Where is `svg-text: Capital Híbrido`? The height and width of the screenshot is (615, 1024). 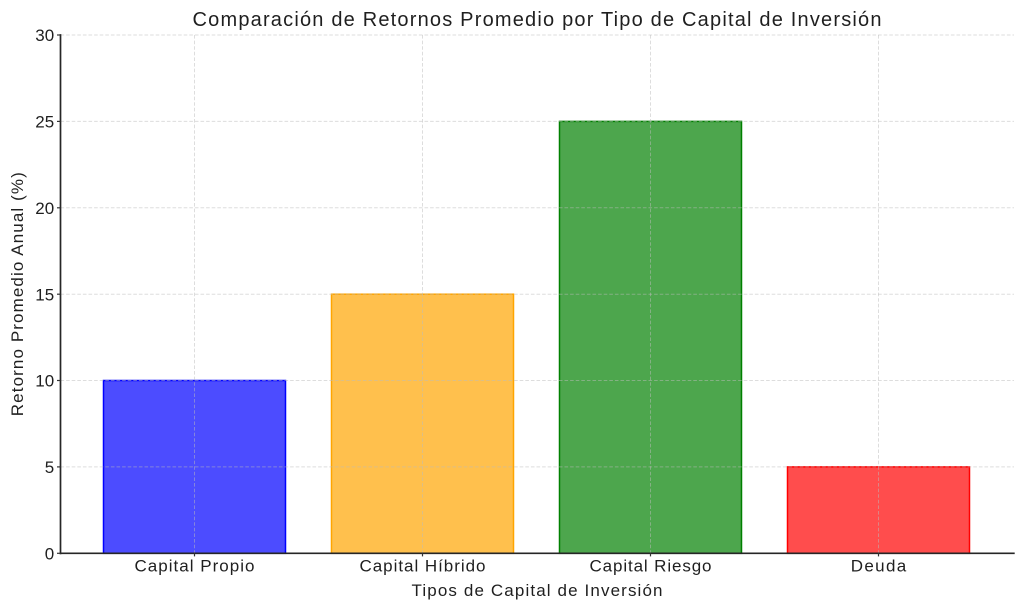 svg-text: Capital Híbrido is located at coordinates (423, 565).